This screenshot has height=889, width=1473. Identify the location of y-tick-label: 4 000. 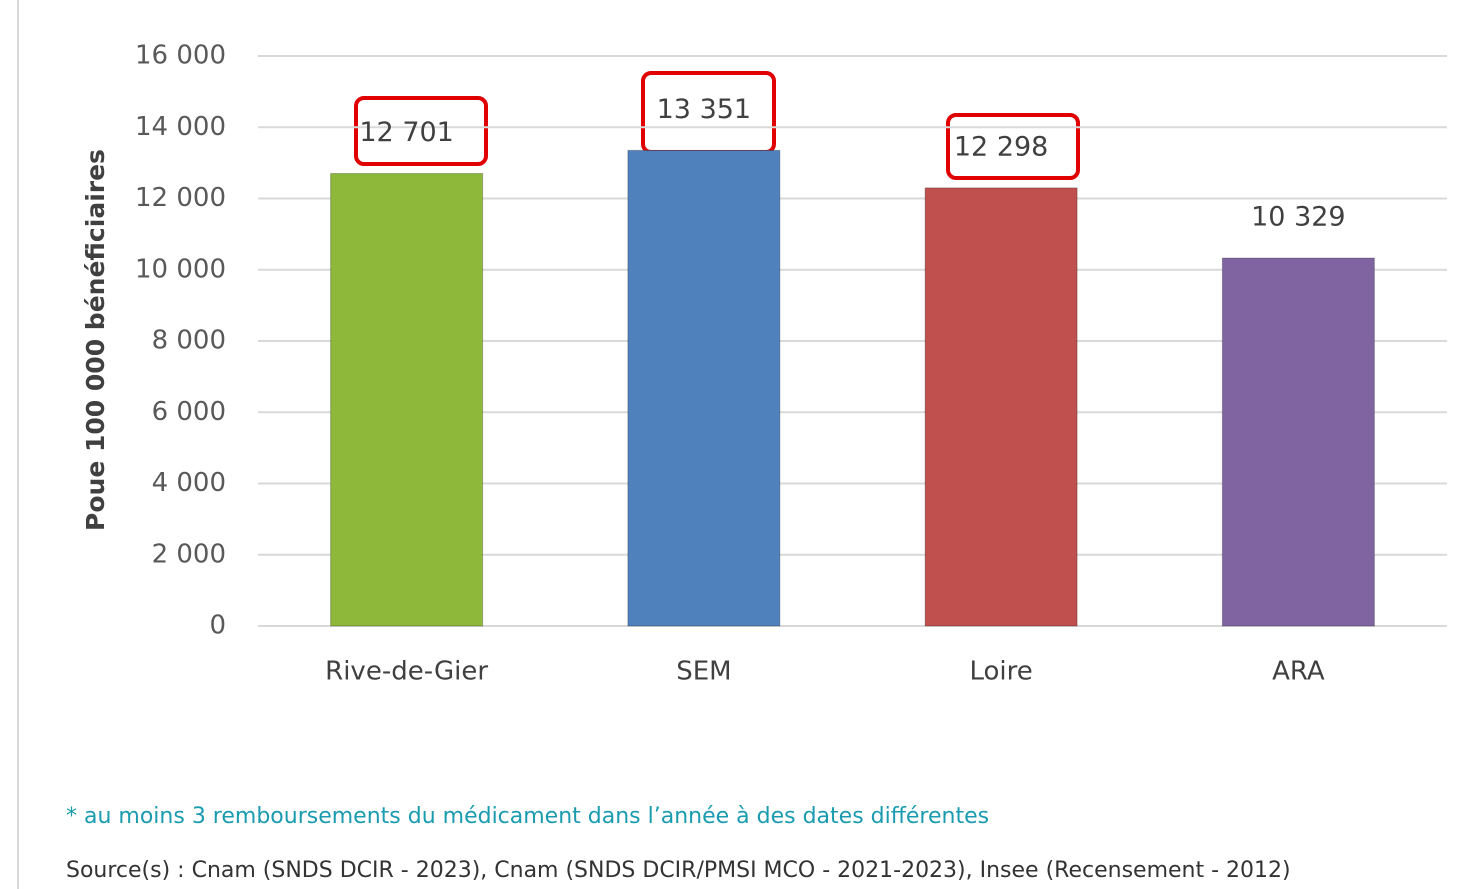
(189, 483).